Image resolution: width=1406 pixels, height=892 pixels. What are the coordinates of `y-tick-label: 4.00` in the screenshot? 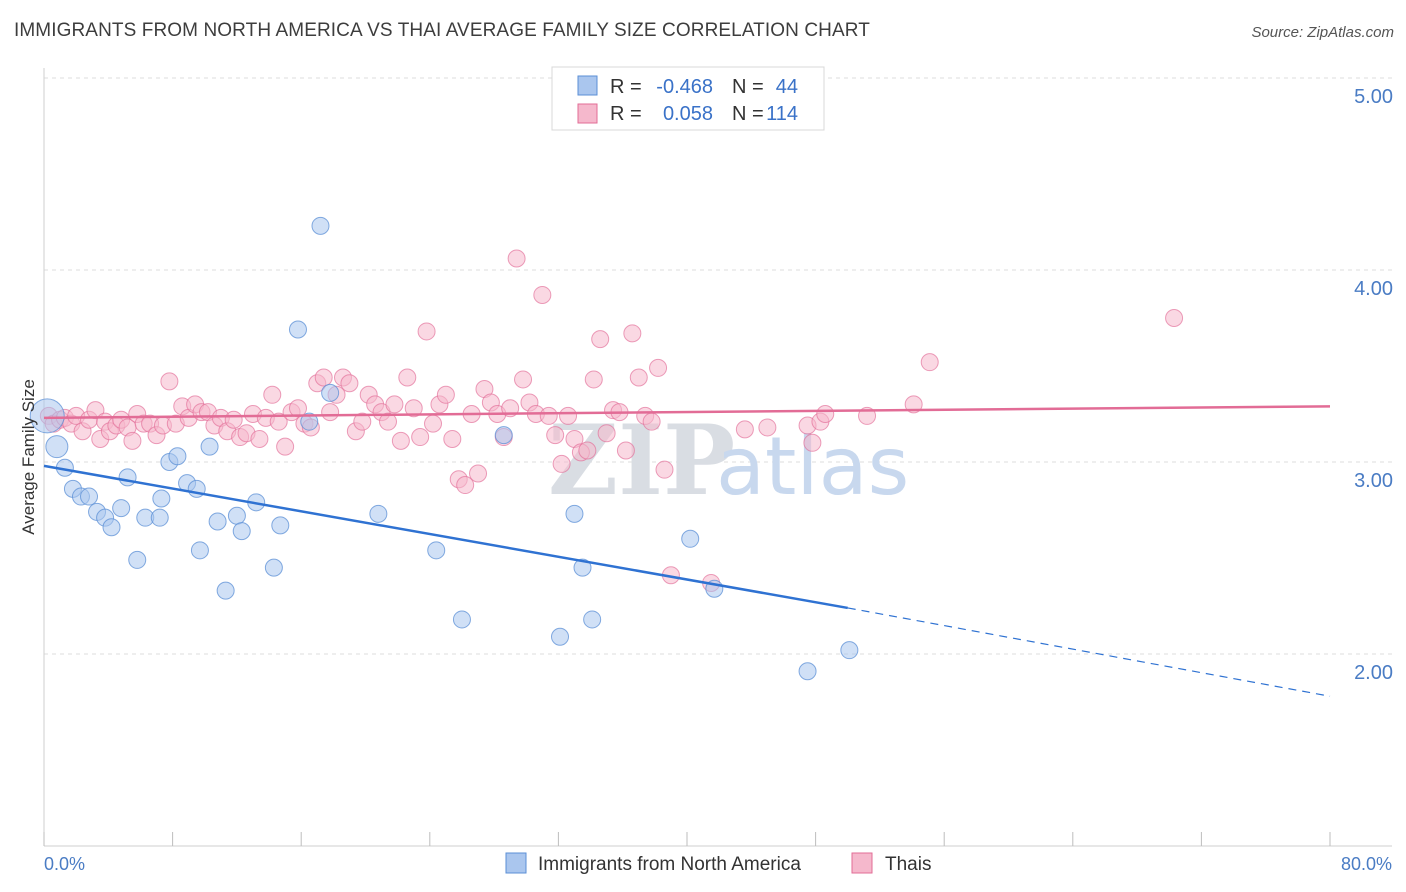 It's located at (1373, 289).